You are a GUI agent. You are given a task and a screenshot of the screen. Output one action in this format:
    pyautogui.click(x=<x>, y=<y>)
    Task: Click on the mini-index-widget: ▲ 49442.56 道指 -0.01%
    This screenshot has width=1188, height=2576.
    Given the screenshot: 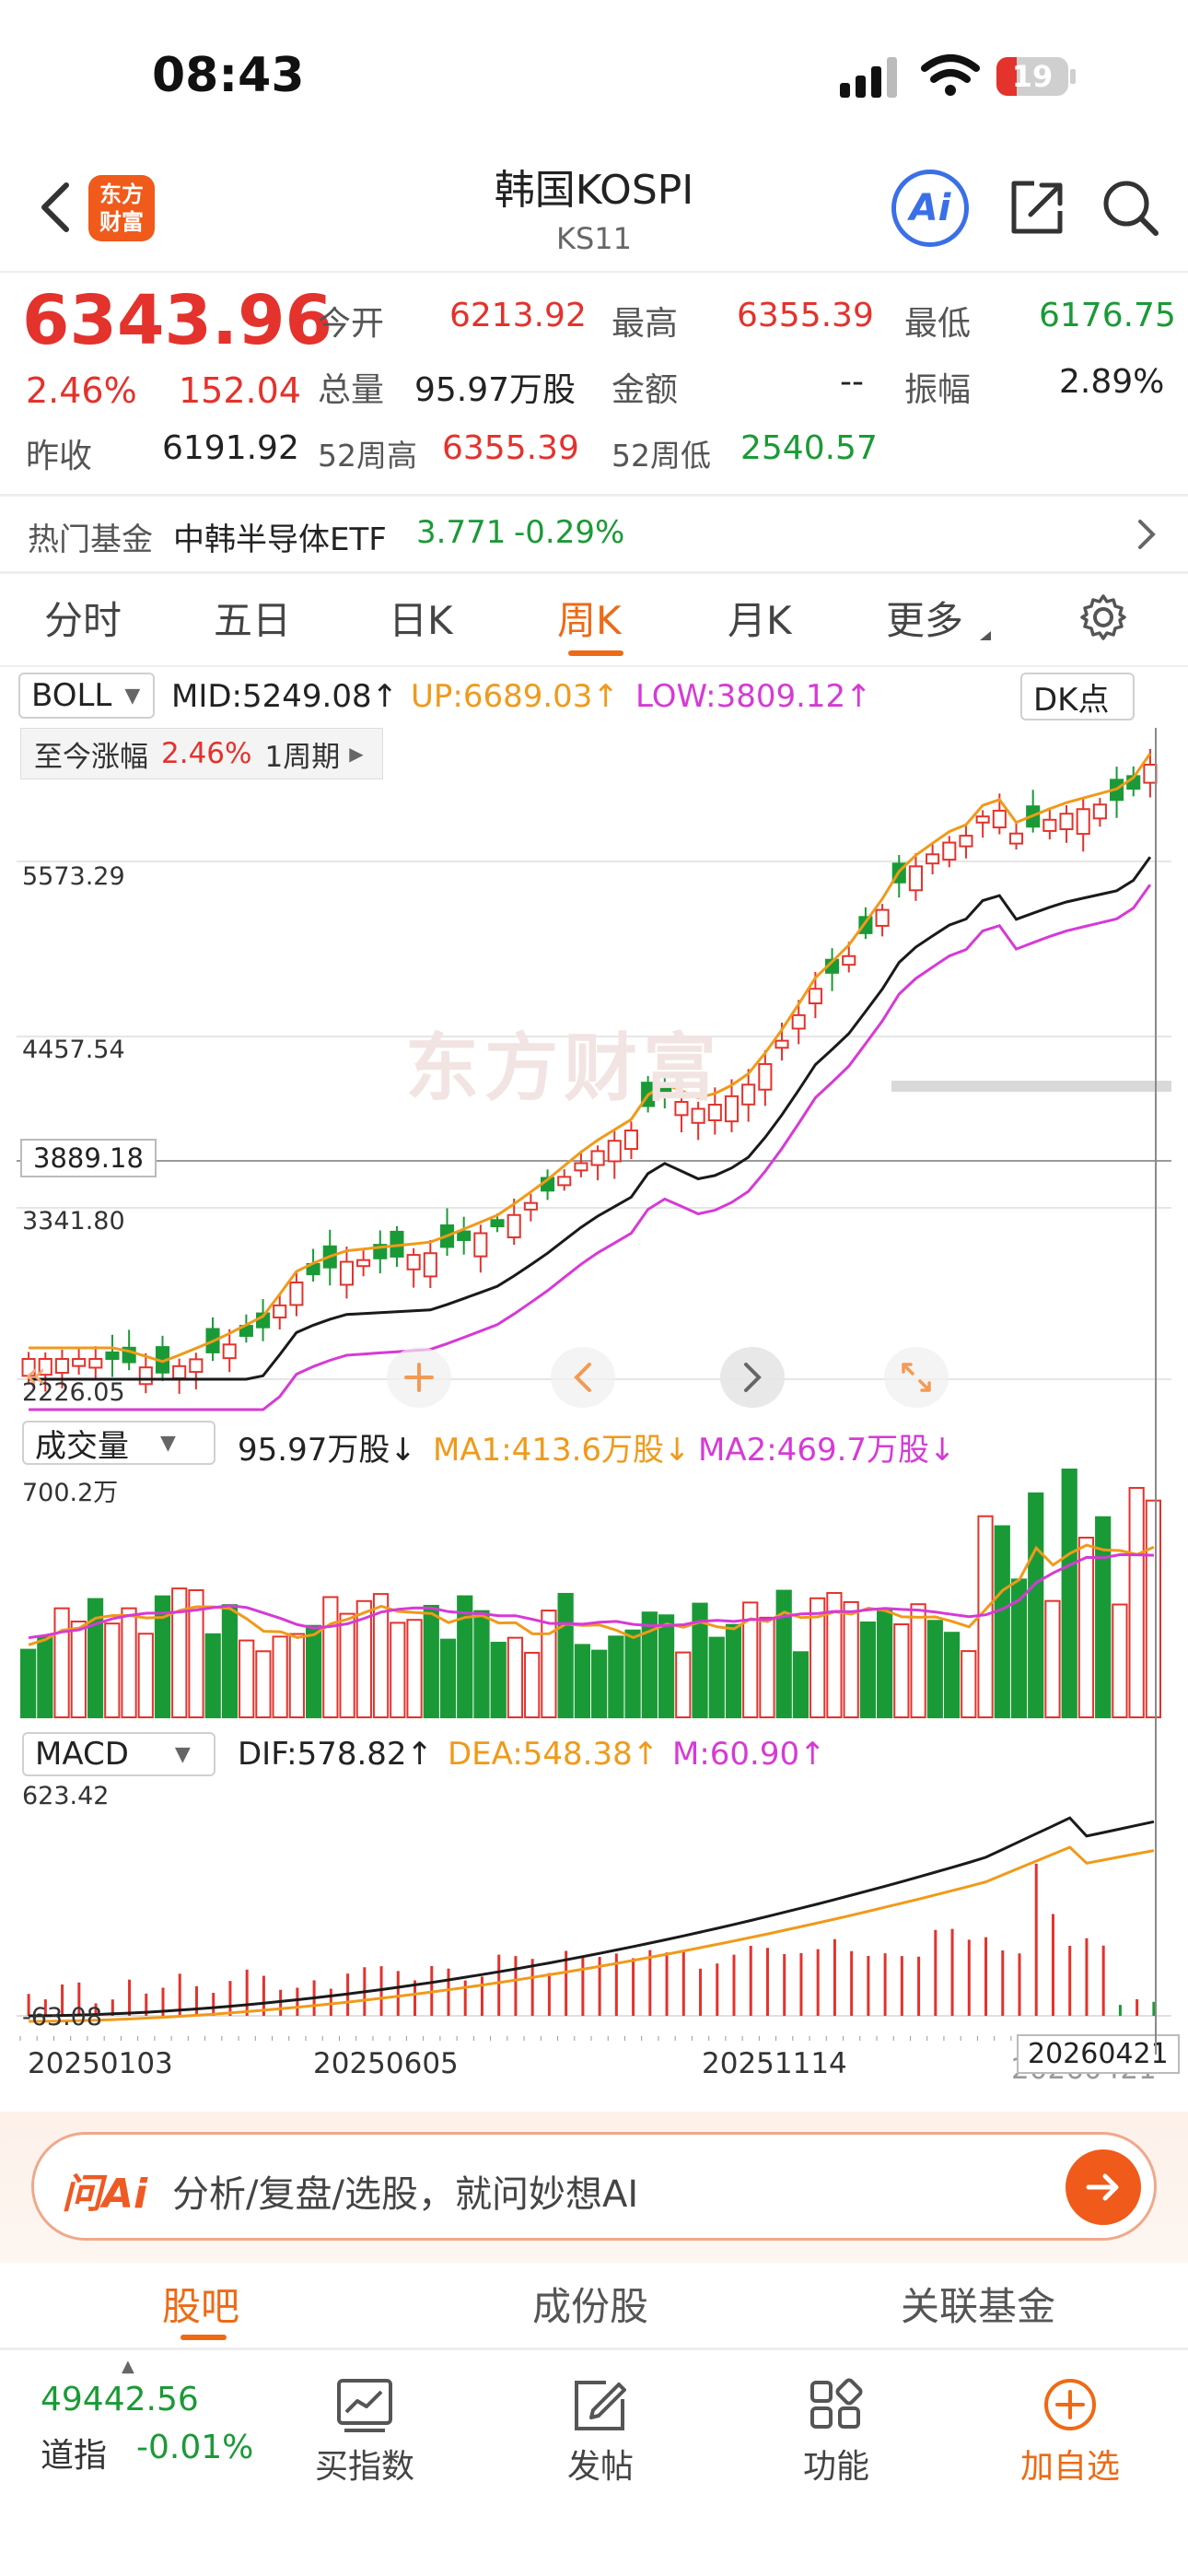 What is the action you would take?
    pyautogui.click(x=156, y=2415)
    